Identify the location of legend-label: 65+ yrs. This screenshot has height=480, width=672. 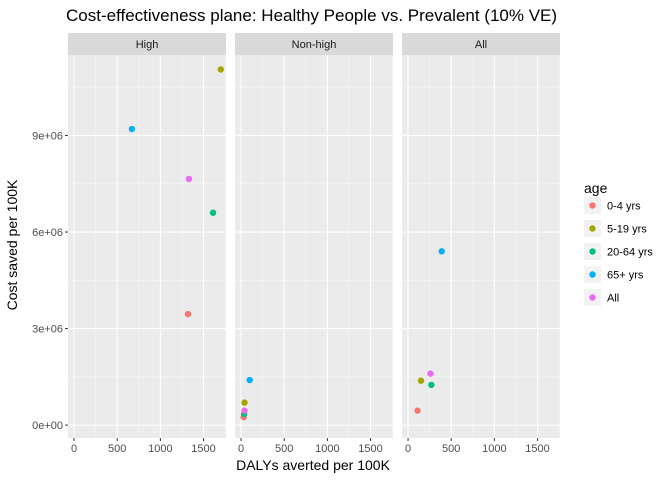
(625, 276).